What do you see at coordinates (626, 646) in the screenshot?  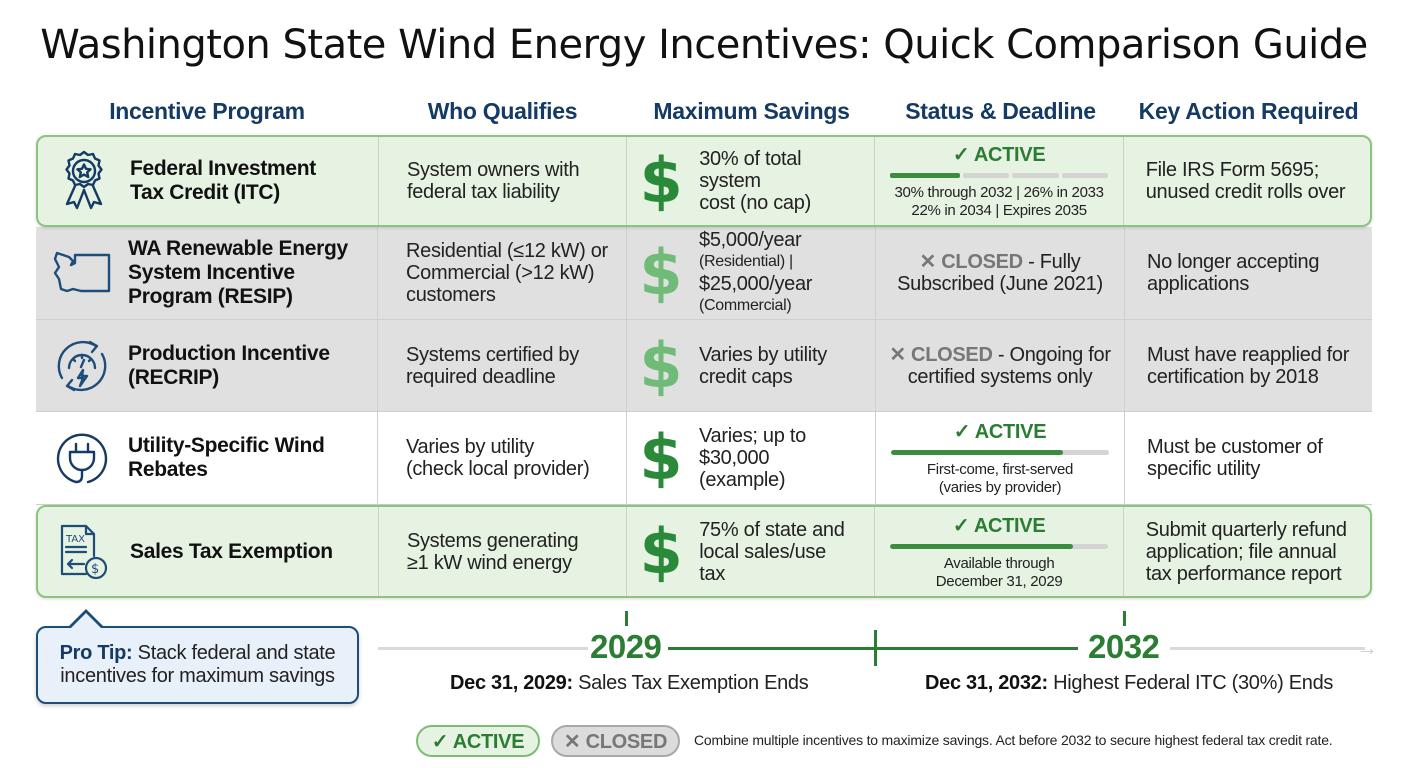 I see `timeline-year-2029: 2029` at bounding box center [626, 646].